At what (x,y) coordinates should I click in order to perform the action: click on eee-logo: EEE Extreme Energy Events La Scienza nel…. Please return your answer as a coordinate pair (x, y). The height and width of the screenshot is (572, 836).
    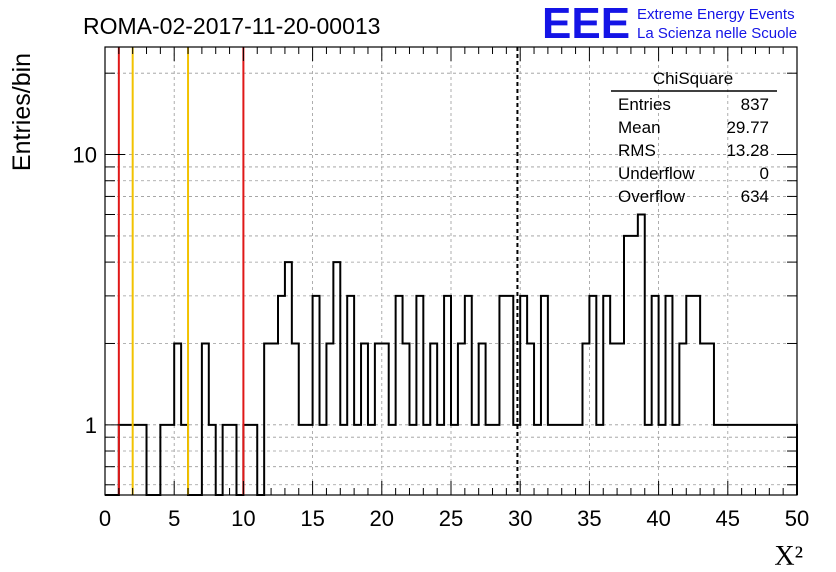
    Looking at the image, I should click on (669, 24).